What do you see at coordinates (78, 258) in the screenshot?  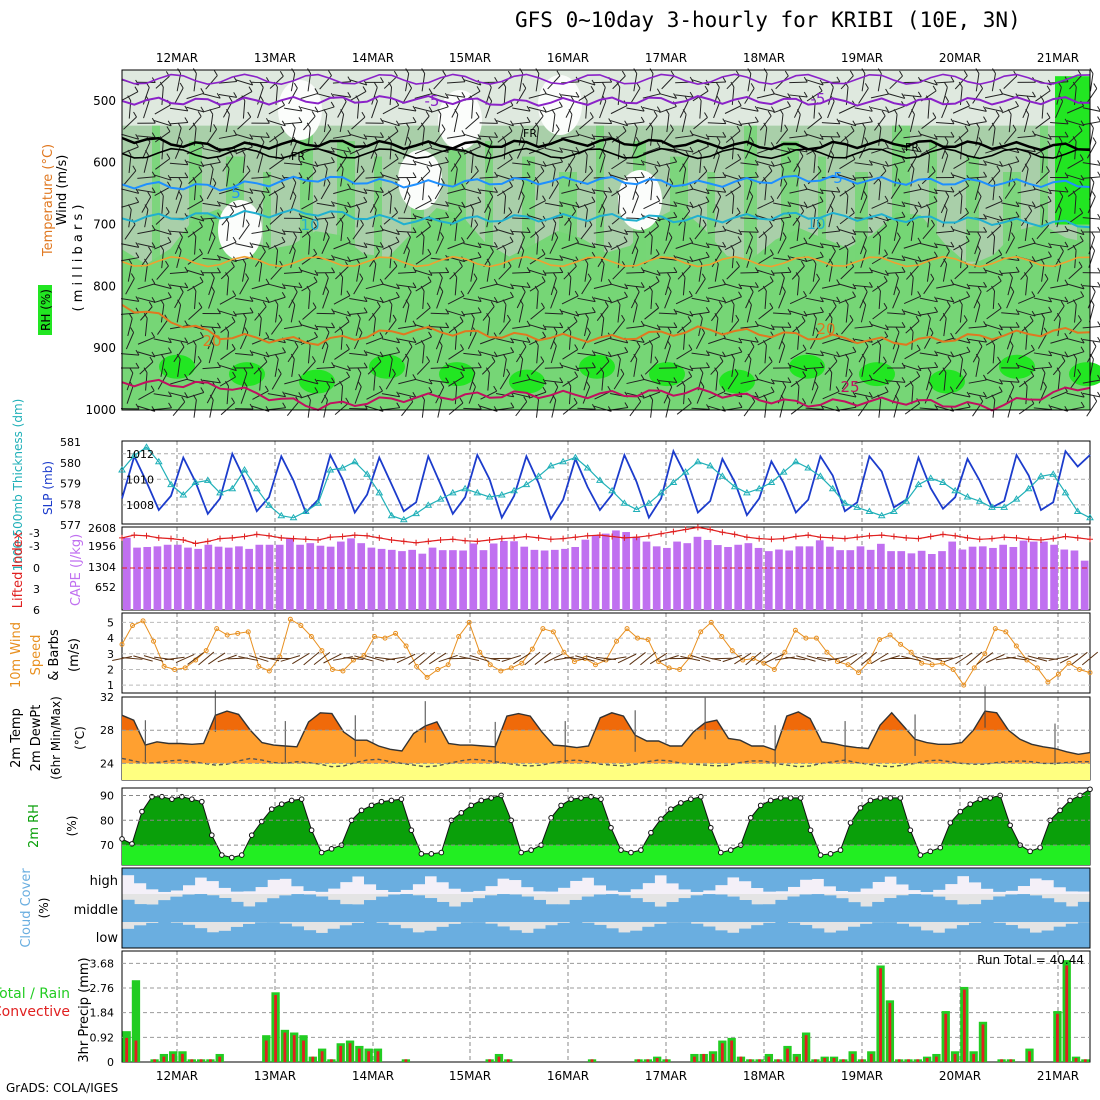 I see `millibars-axis-label: ( m i l l i b a r s )` at bounding box center [78, 258].